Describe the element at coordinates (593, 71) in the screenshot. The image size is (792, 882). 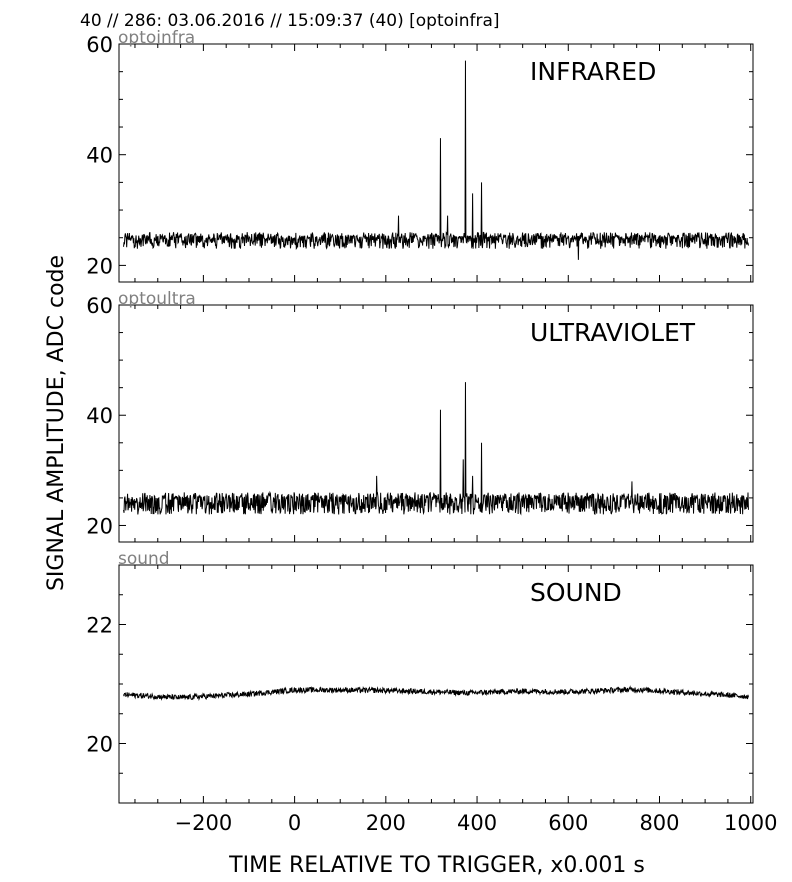
I see `infrared-title: INFRARED` at that location.